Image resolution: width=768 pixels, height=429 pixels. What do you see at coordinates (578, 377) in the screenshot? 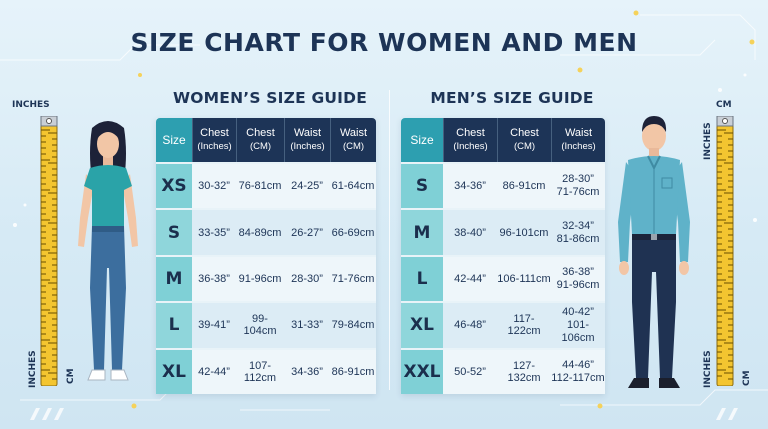
I see `waist-cm-value: 112-117cm` at bounding box center [578, 377].